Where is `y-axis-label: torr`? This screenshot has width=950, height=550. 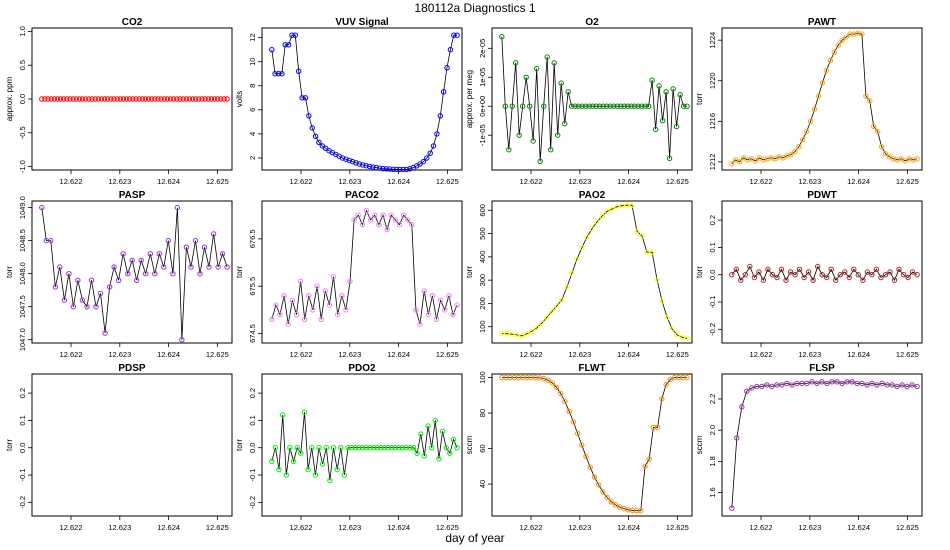
y-axis-label: torr is located at coordinates (9, 445).